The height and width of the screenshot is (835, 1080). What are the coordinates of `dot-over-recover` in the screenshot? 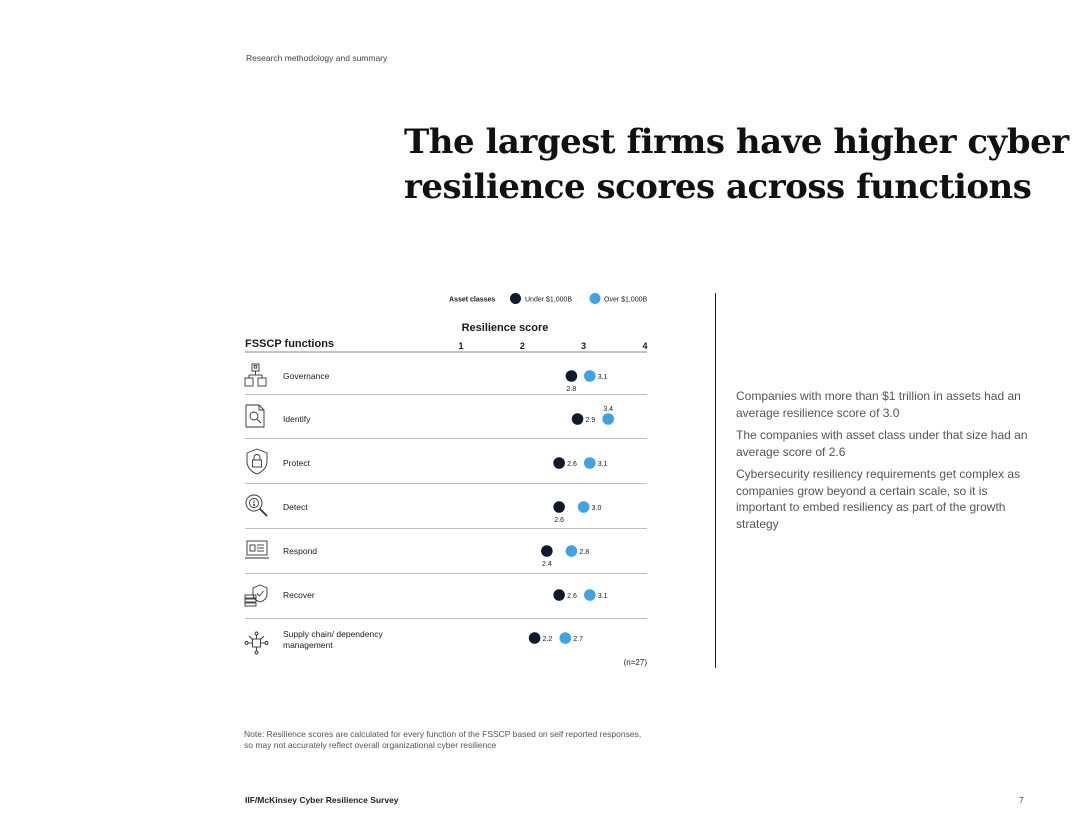 It's located at (590, 595).